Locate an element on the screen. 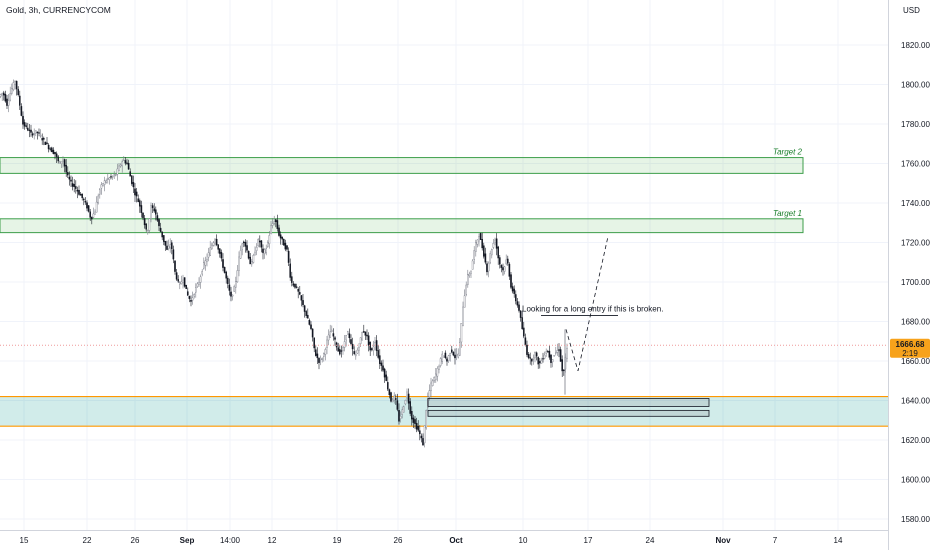 Image resolution: width=932 pixels, height=550 pixels. y-tick-label: 1760.00 is located at coordinates (915, 164).